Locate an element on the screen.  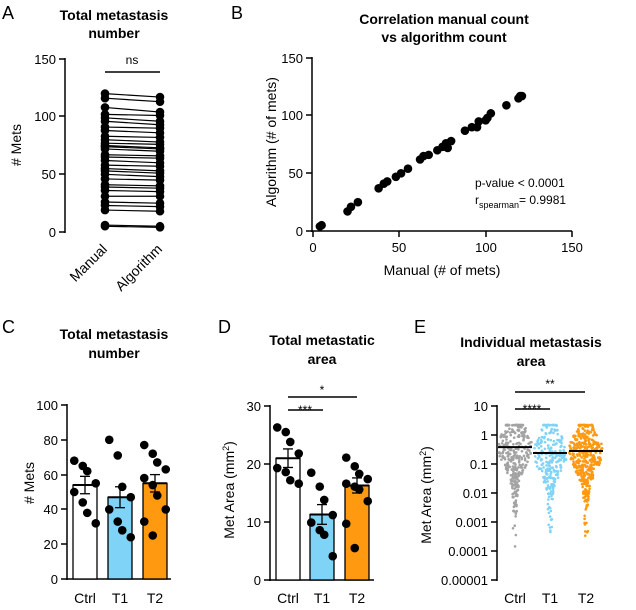
chart-b-pvalue: p-value < 0.0001 is located at coordinates (520, 183).